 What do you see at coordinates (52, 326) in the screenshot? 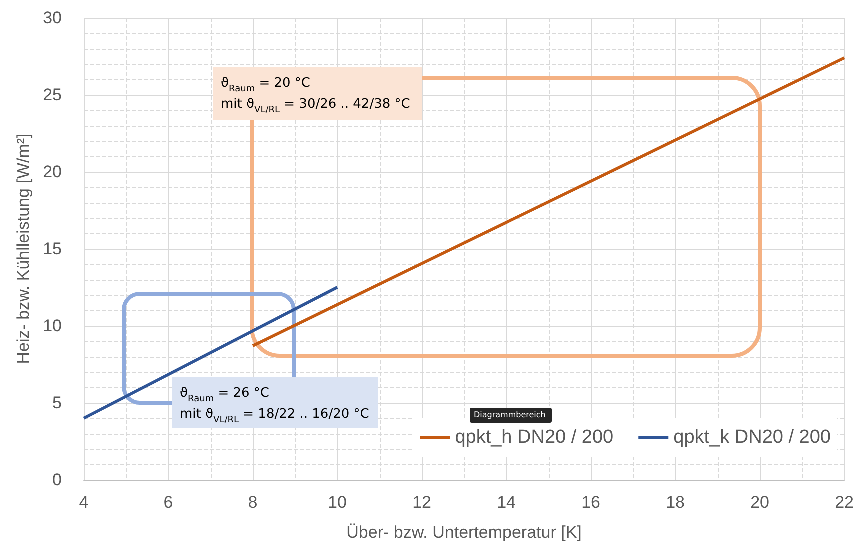
I see `y-tick-label: 10` at bounding box center [52, 326].